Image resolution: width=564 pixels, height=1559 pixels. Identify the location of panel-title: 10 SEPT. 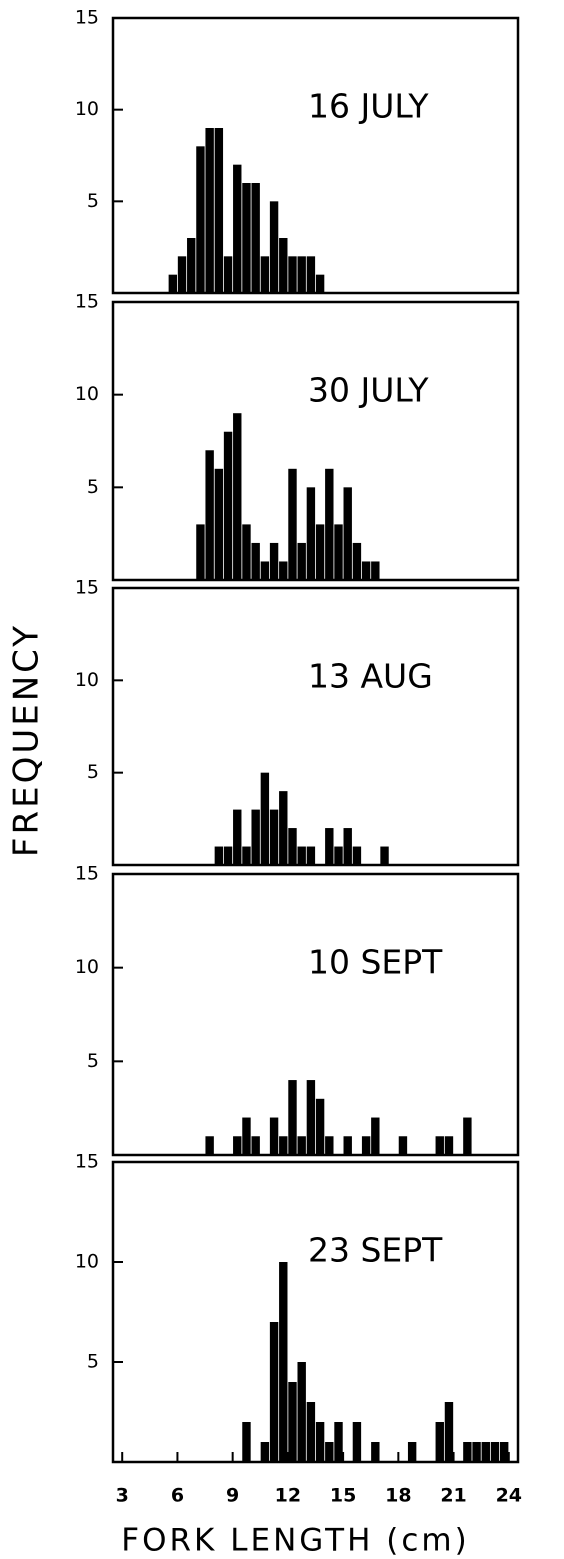
(375, 962).